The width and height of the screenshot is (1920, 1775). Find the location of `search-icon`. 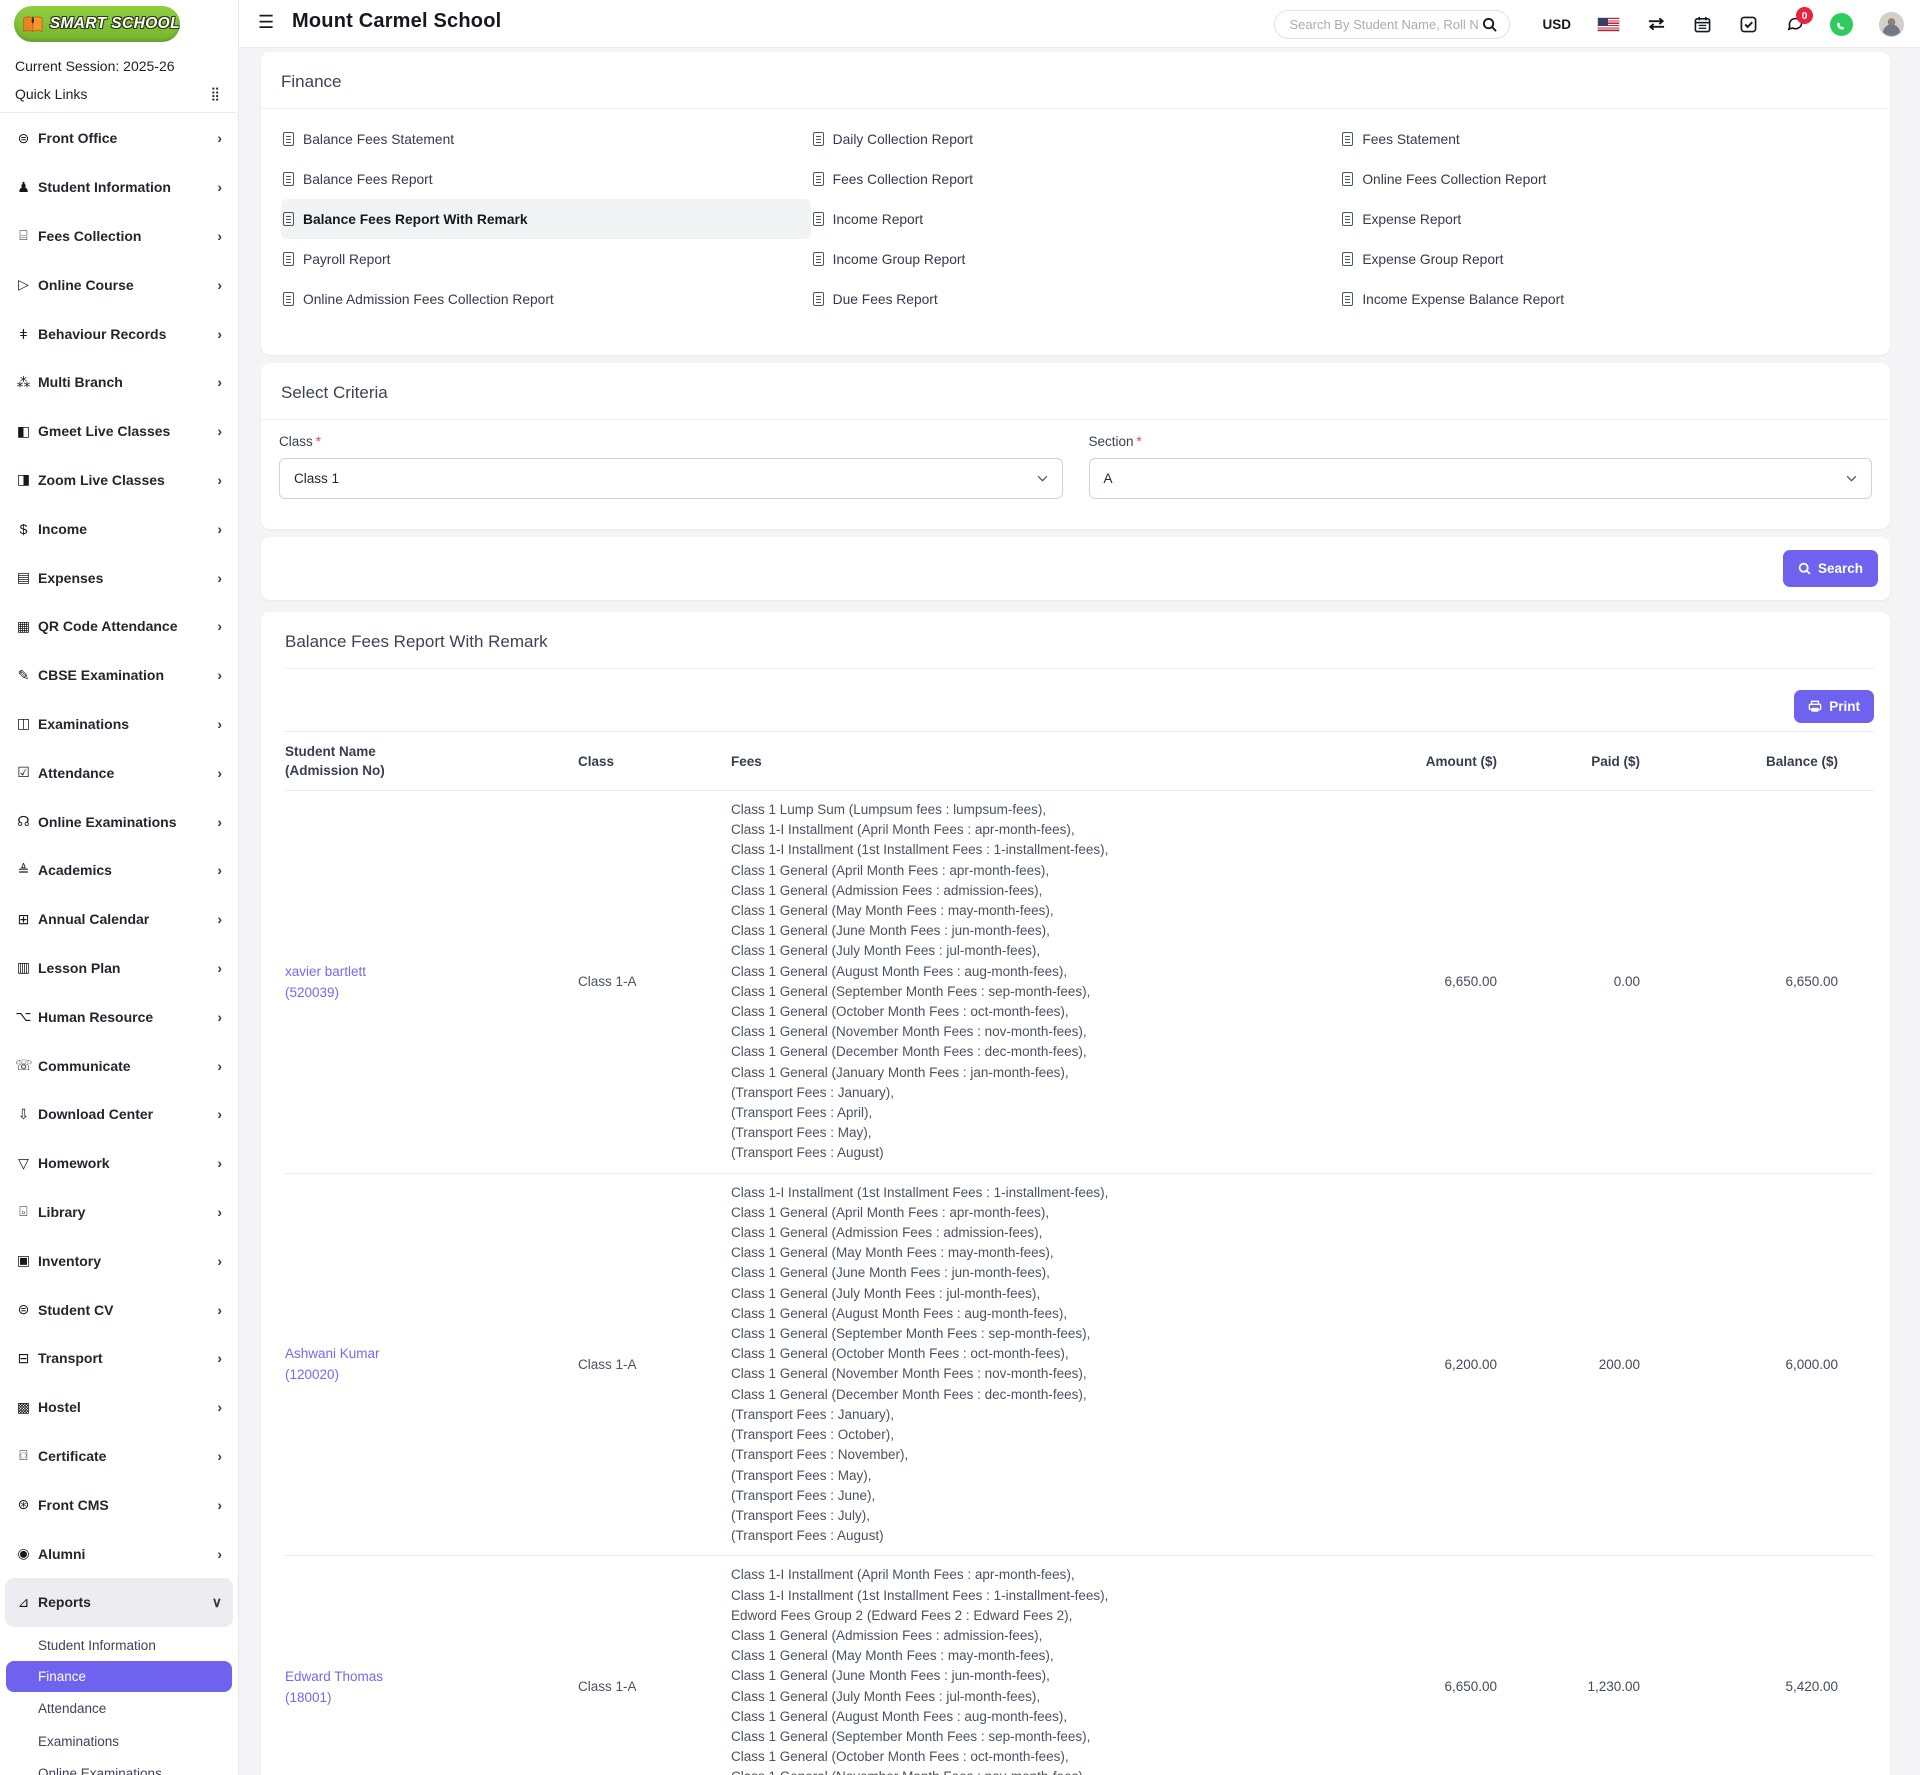

search-icon is located at coordinates (1489, 24).